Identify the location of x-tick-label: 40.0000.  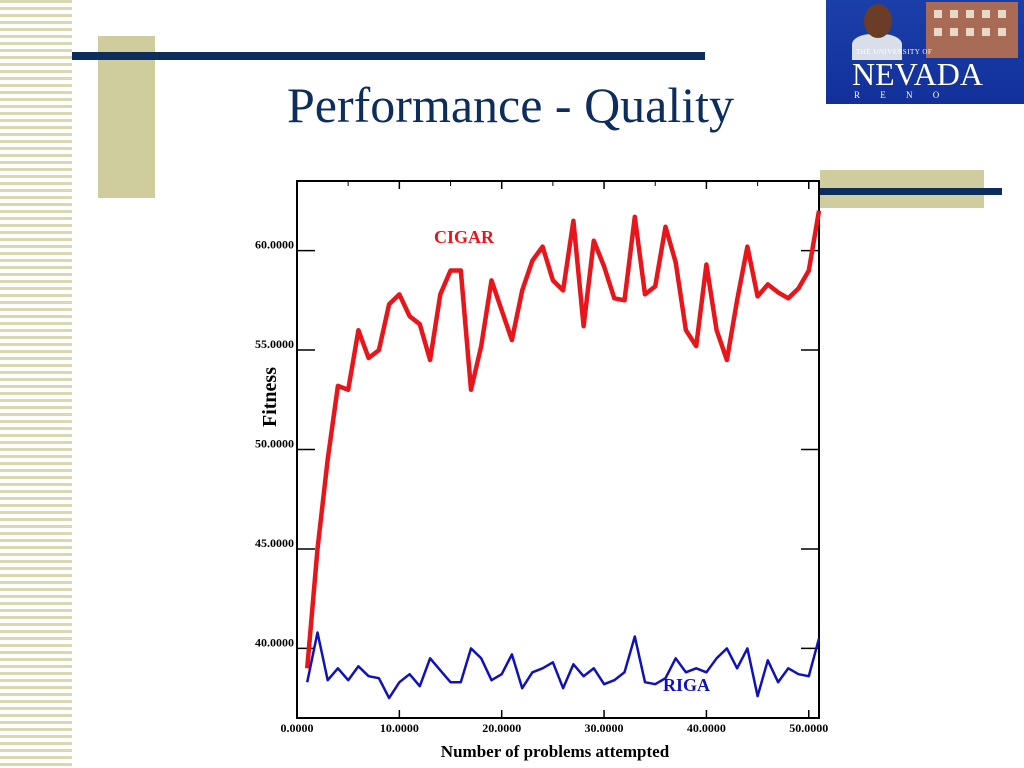
(706, 728).